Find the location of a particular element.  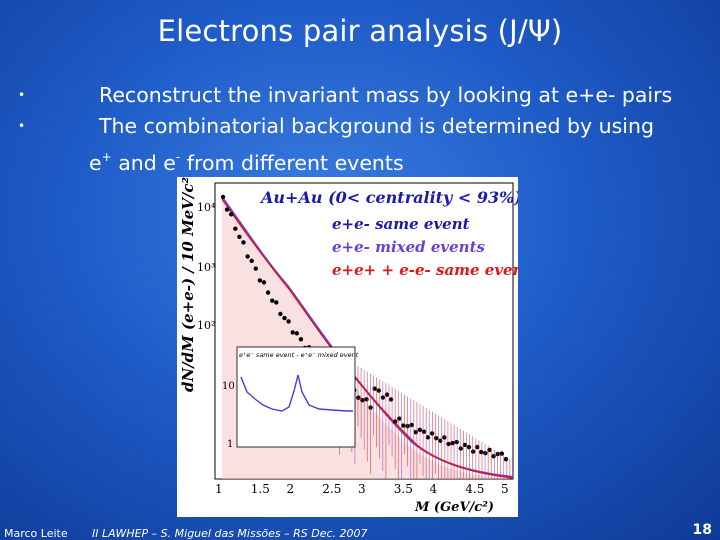

y-tick-label: 10³ is located at coordinates (206, 267).